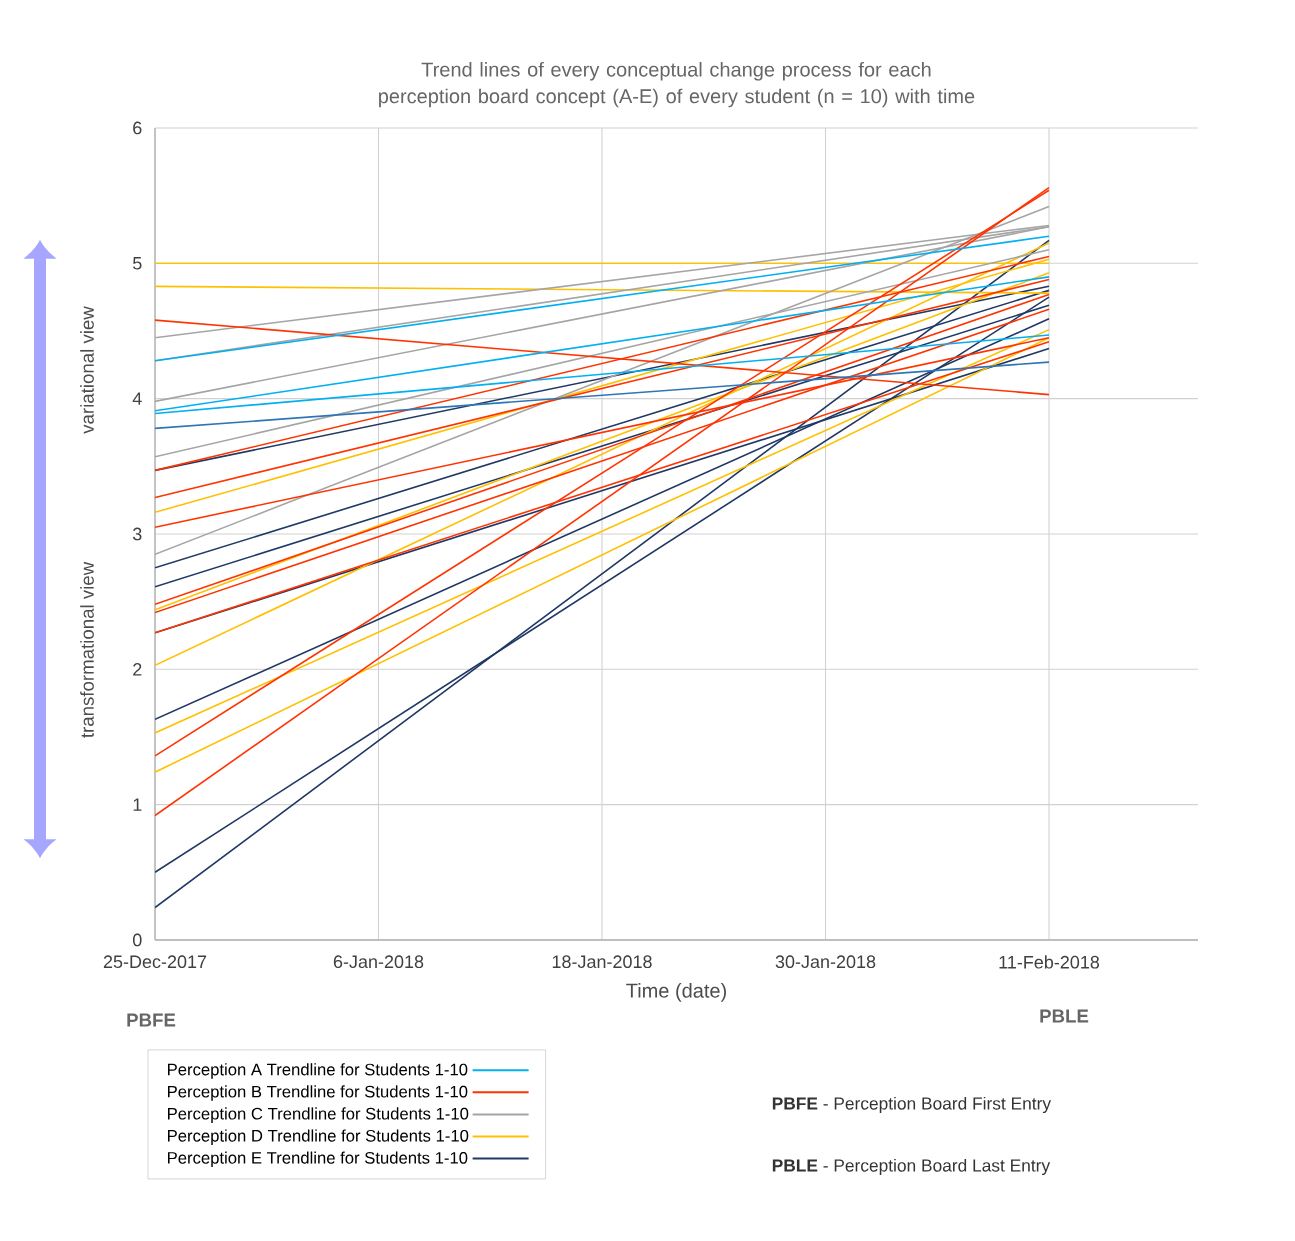 Image resolution: width=1295 pixels, height=1241 pixels. I want to click on x-tick-label: 11-Feb-2018, so click(1049, 962).